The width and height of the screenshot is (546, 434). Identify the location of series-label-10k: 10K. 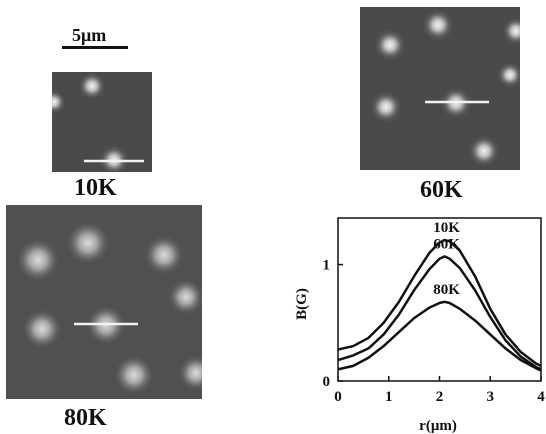
(446, 228).